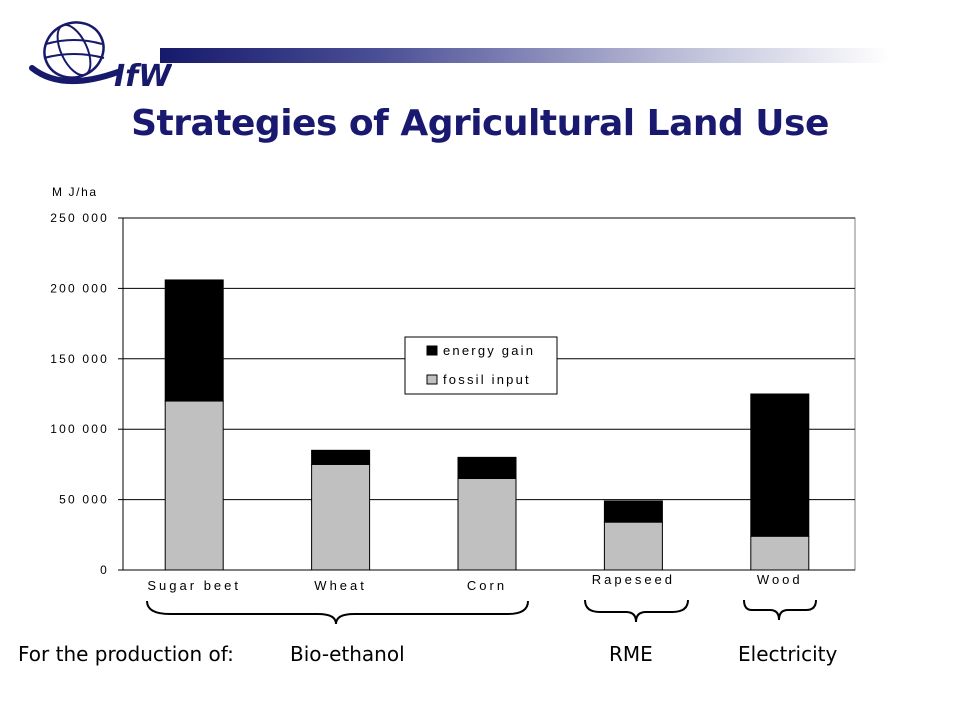 The height and width of the screenshot is (720, 960). Describe the element at coordinates (633, 511) in the screenshot. I see `bar-energy-gain-rapeseed` at that location.